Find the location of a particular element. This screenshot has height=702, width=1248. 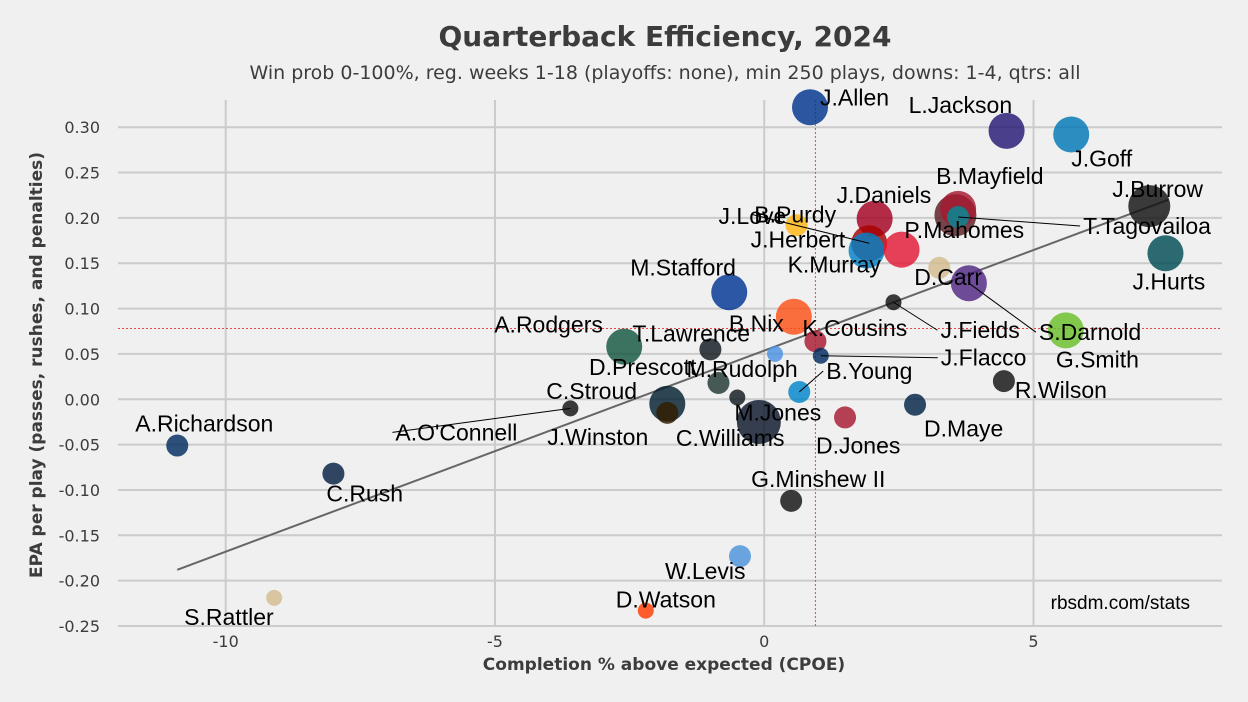

y-tick-label: 0.00 is located at coordinates (82, 399).